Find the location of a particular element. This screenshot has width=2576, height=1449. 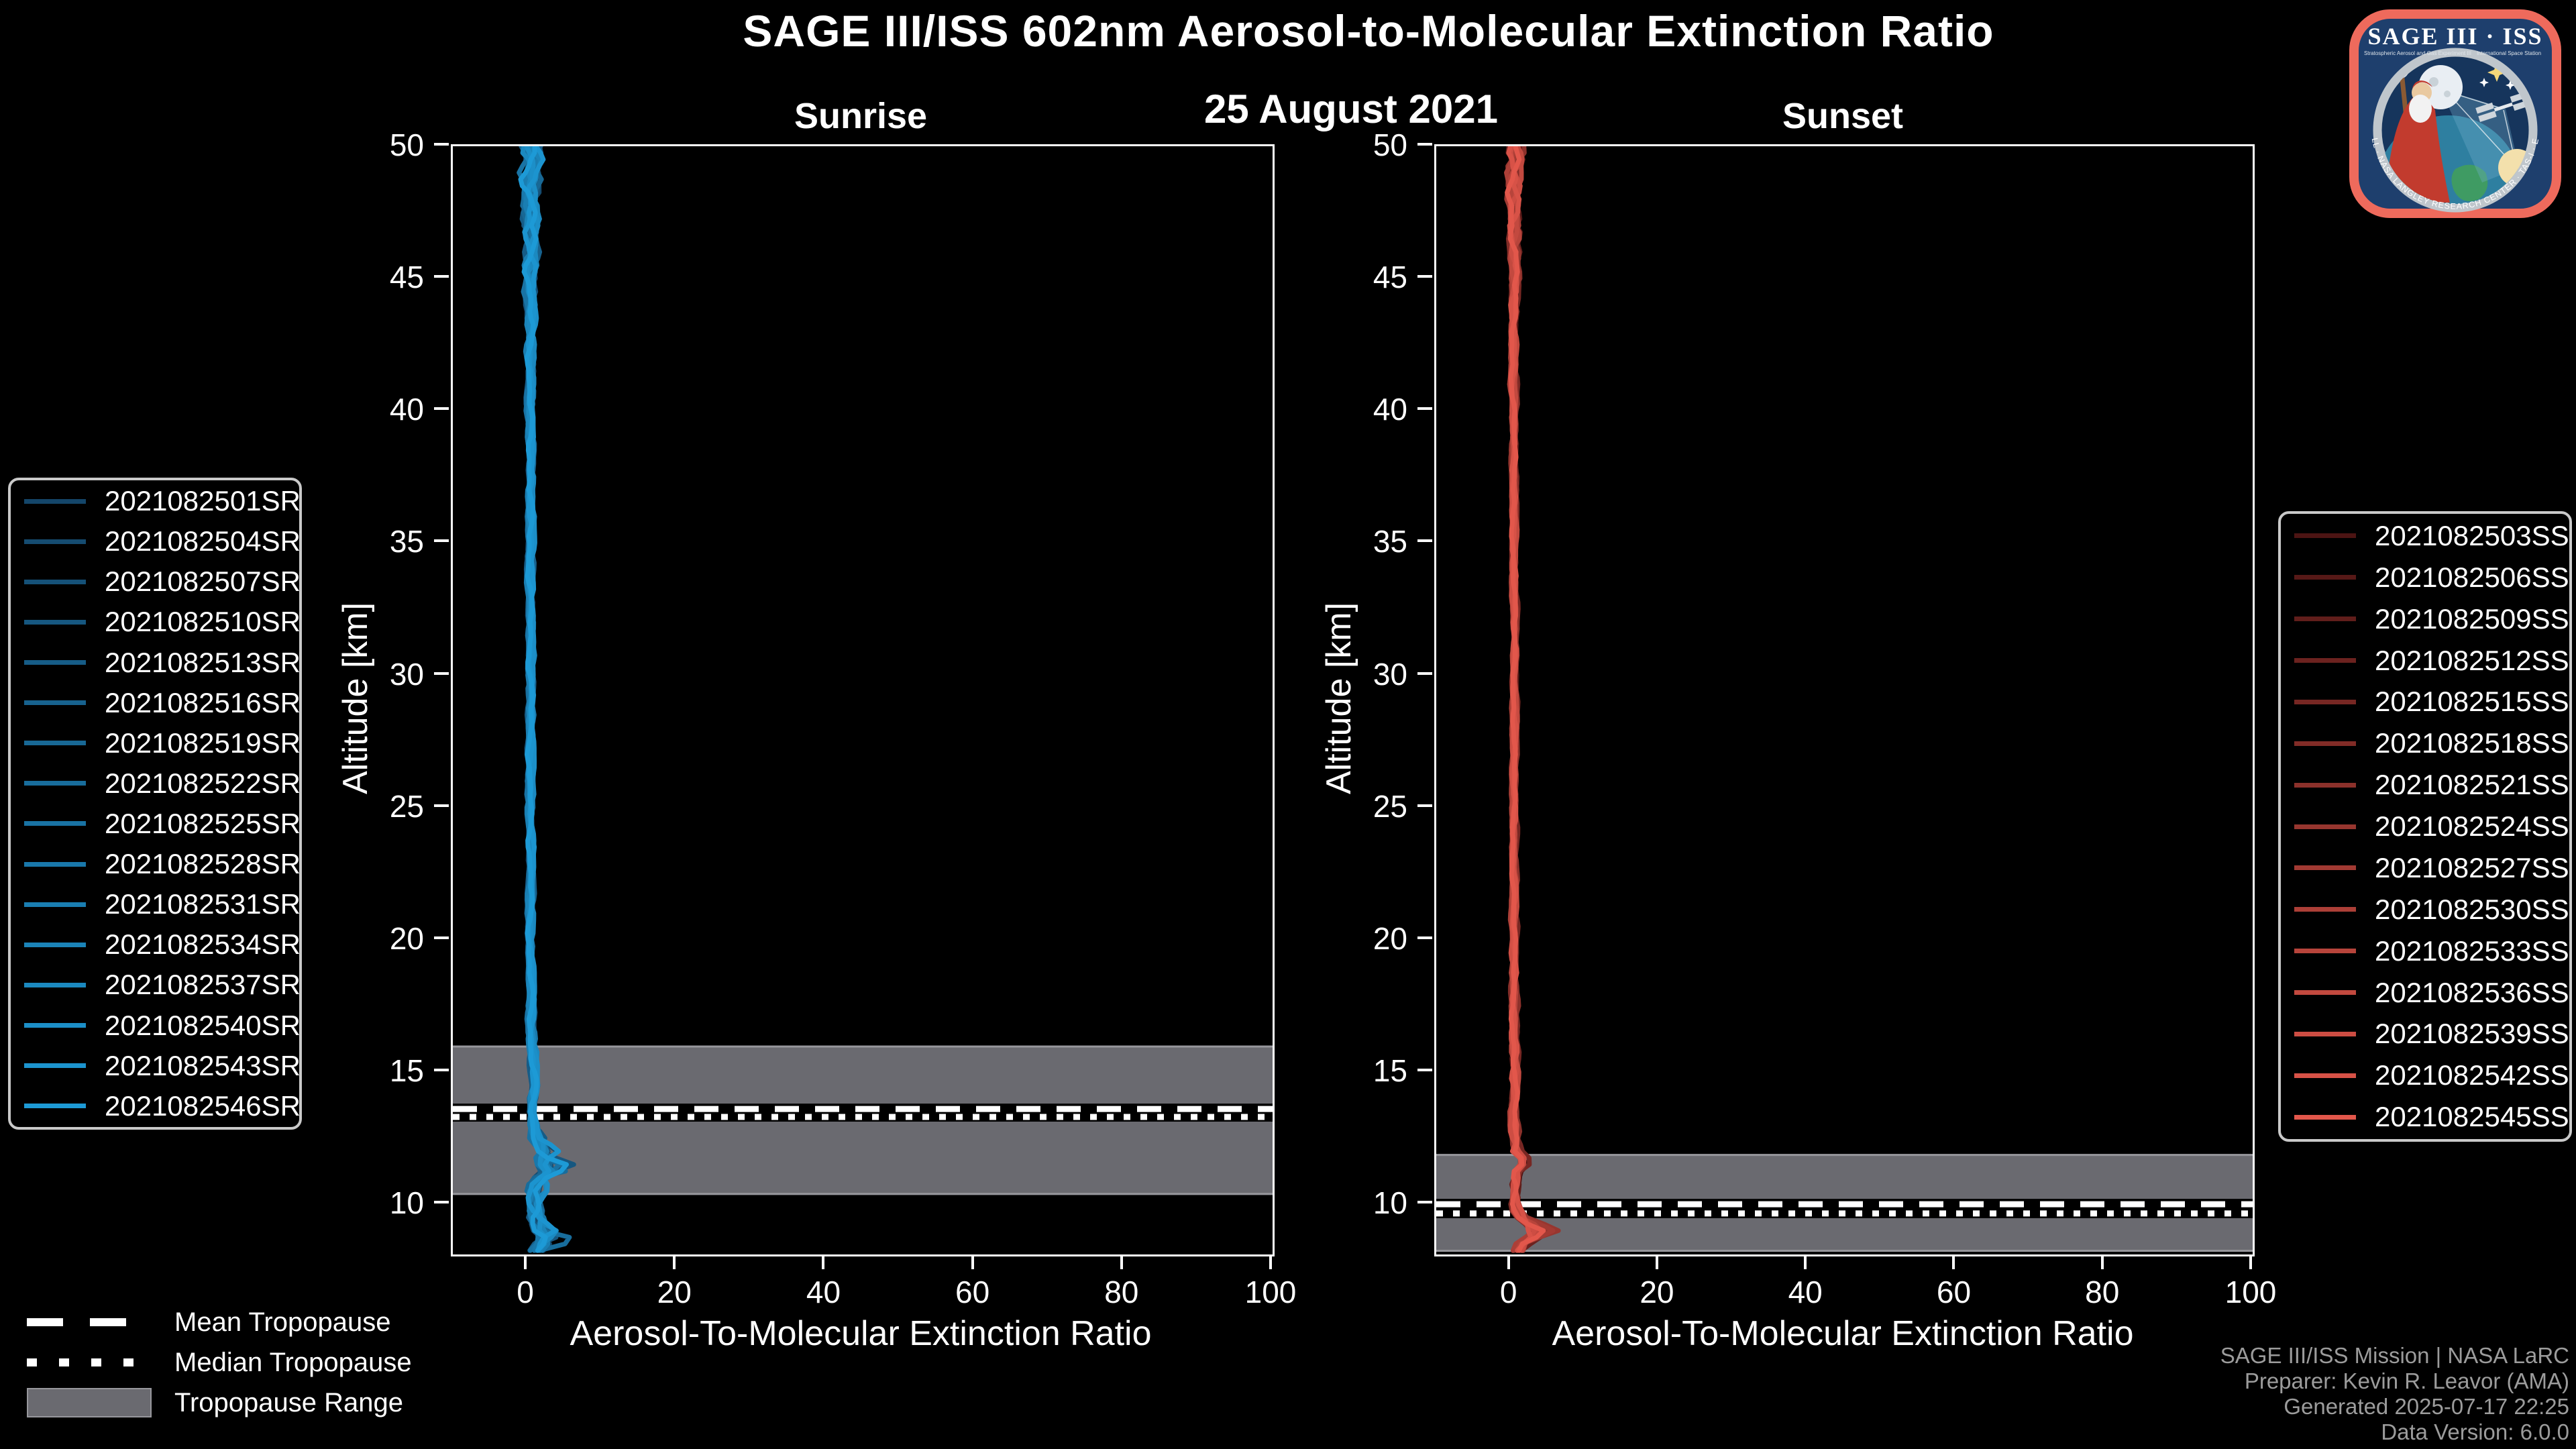

legend-row-2021082527SS: 2021082527SS is located at coordinates (2425, 868).